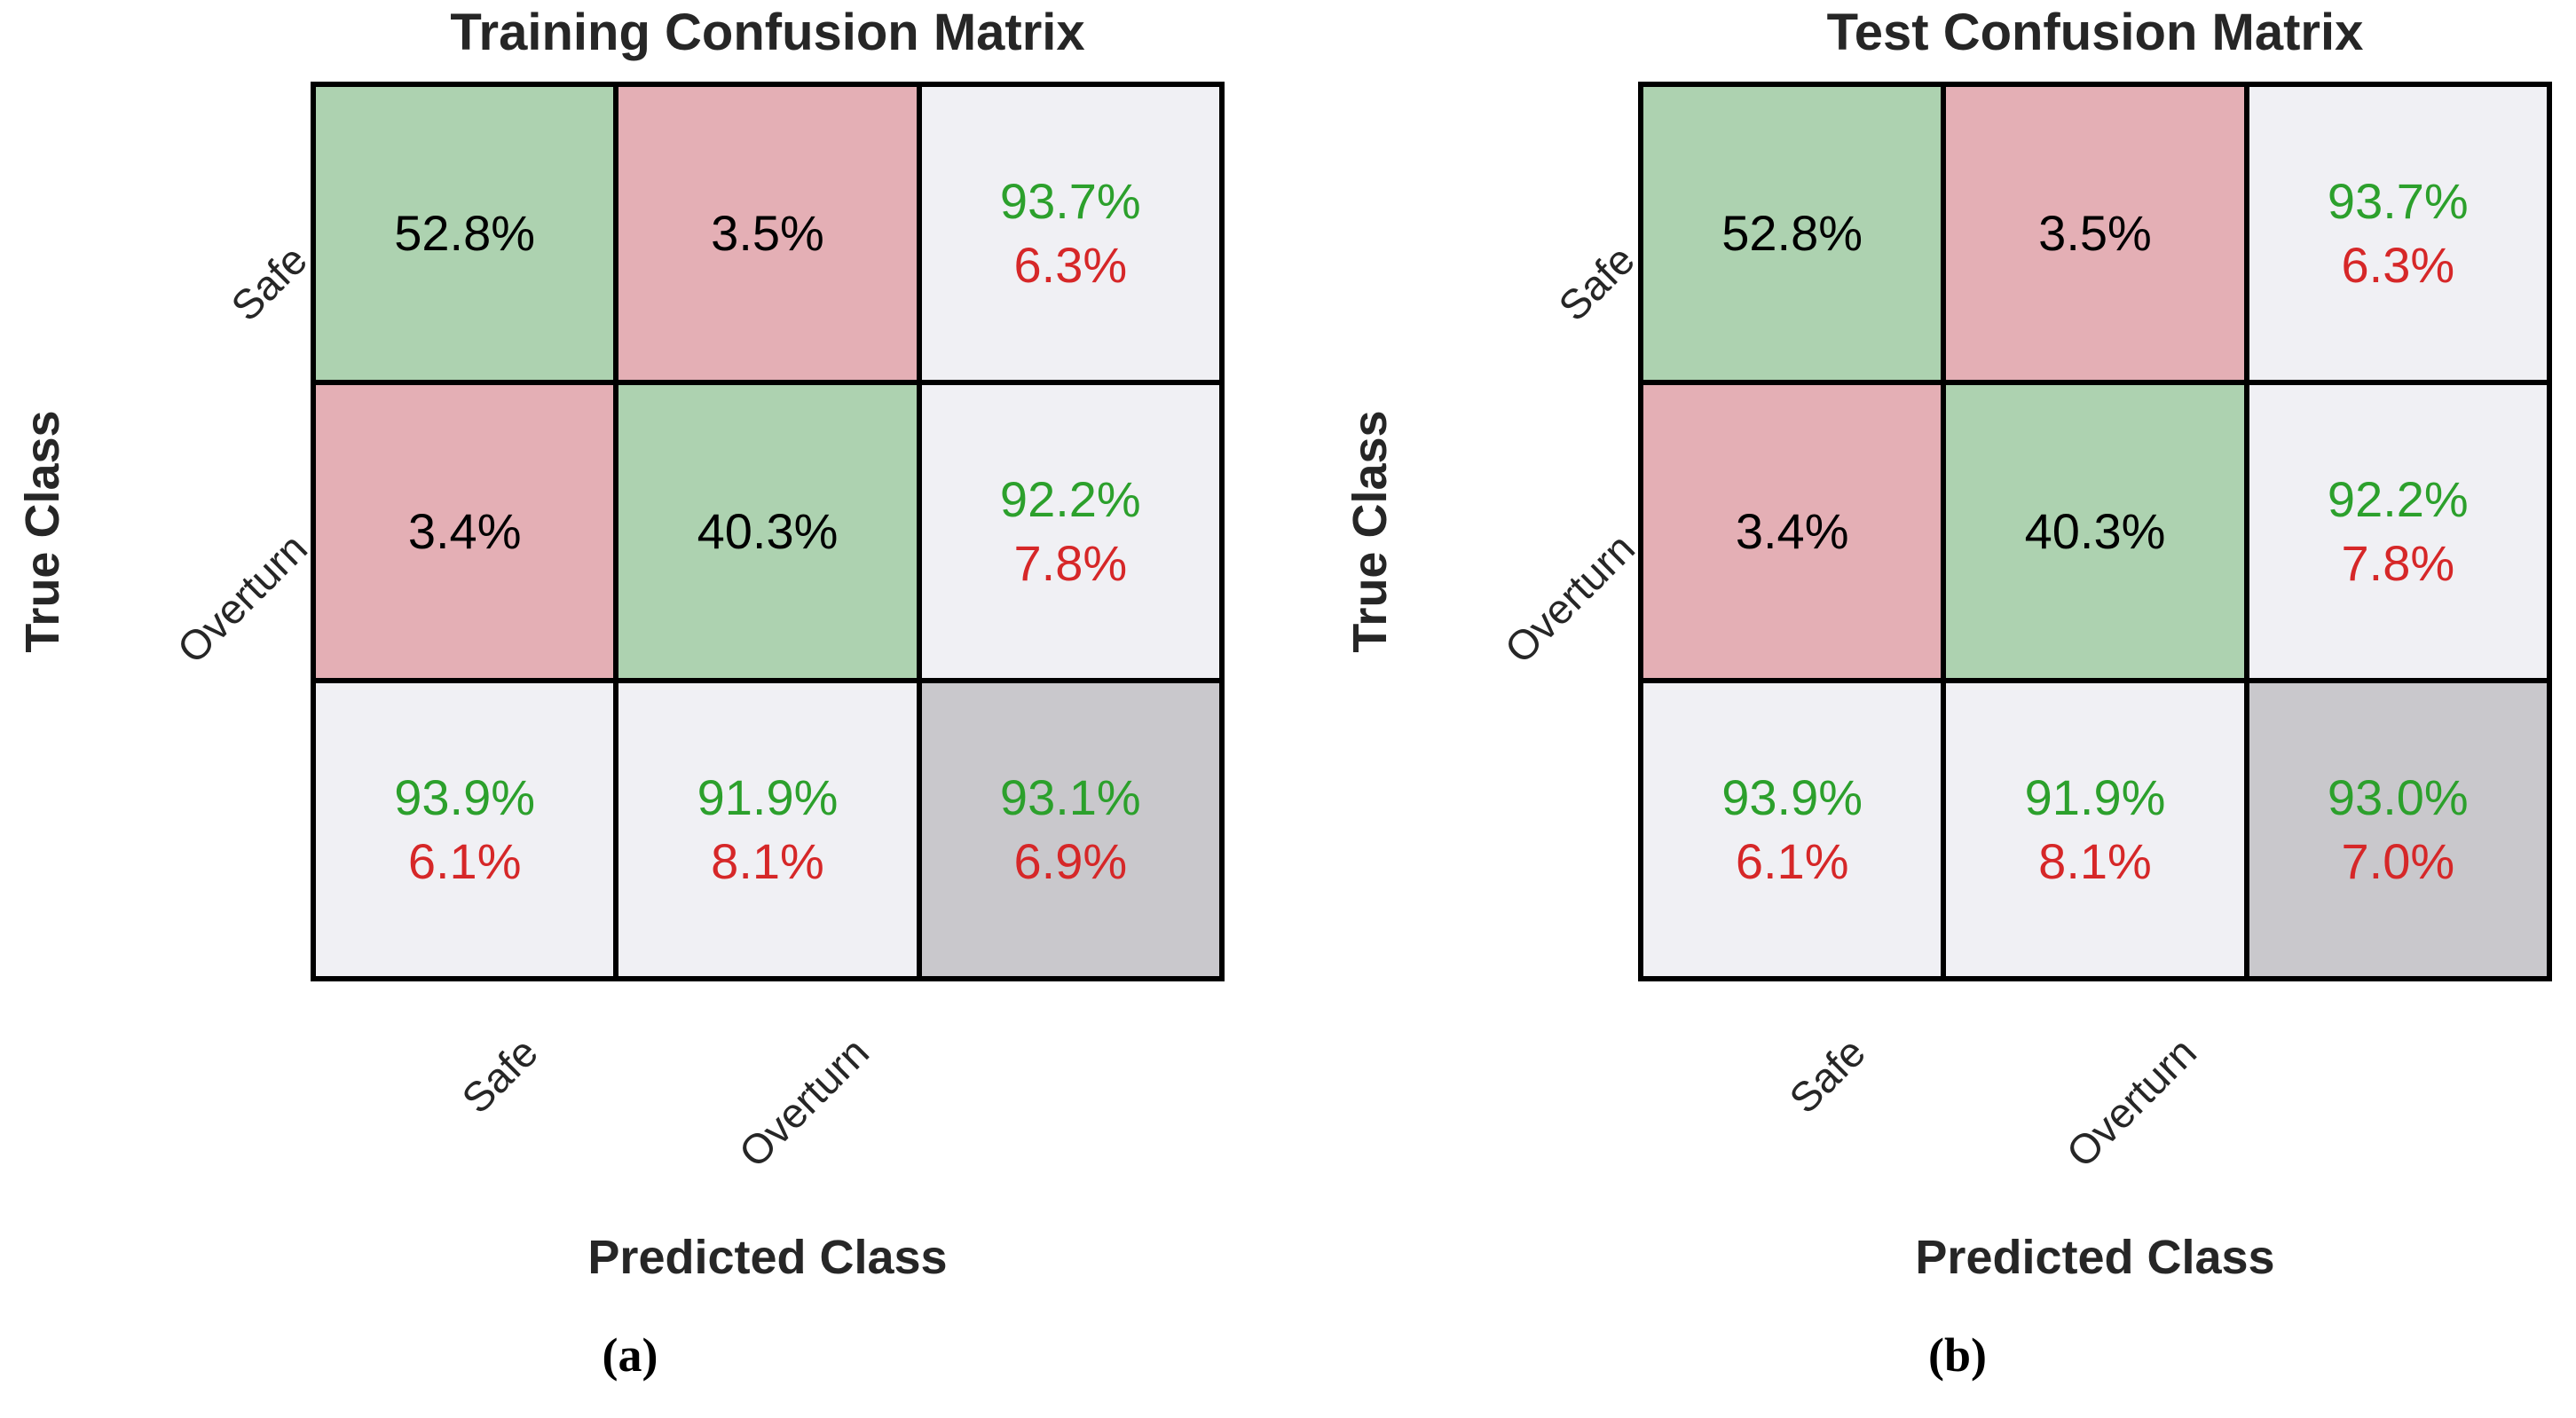  Describe the element at coordinates (2398, 861) in the screenshot. I see `summary-negative-value: 7.0%` at that location.